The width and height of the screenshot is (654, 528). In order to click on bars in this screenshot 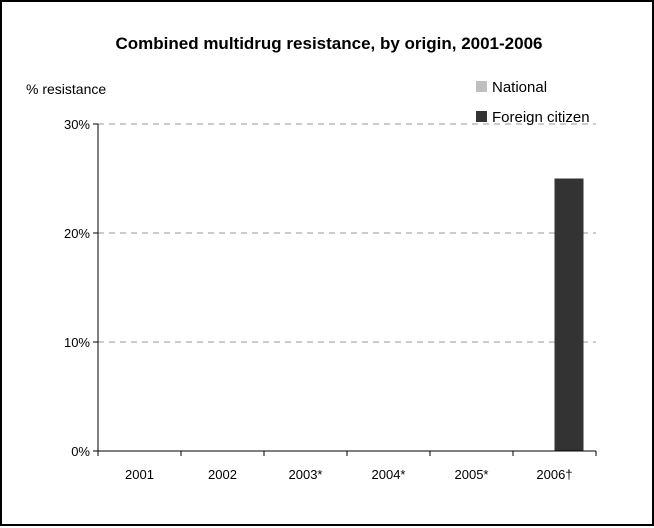, I will do `click(569, 314)`.